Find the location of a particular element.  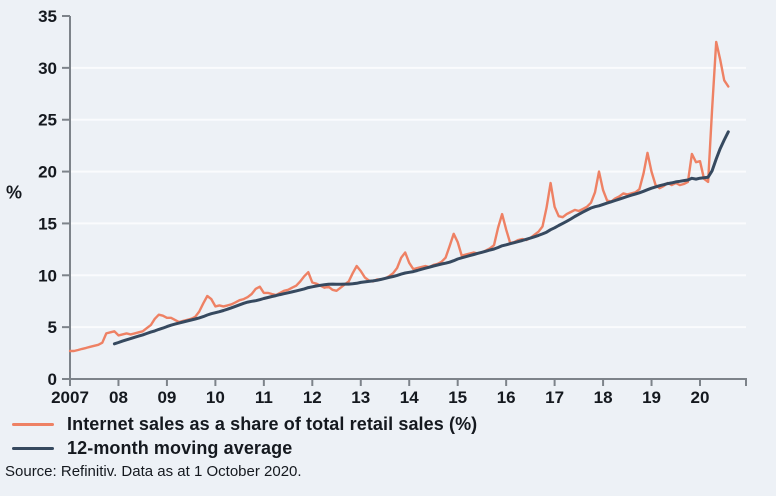

y-tick-label: 5 is located at coordinates (52, 327).